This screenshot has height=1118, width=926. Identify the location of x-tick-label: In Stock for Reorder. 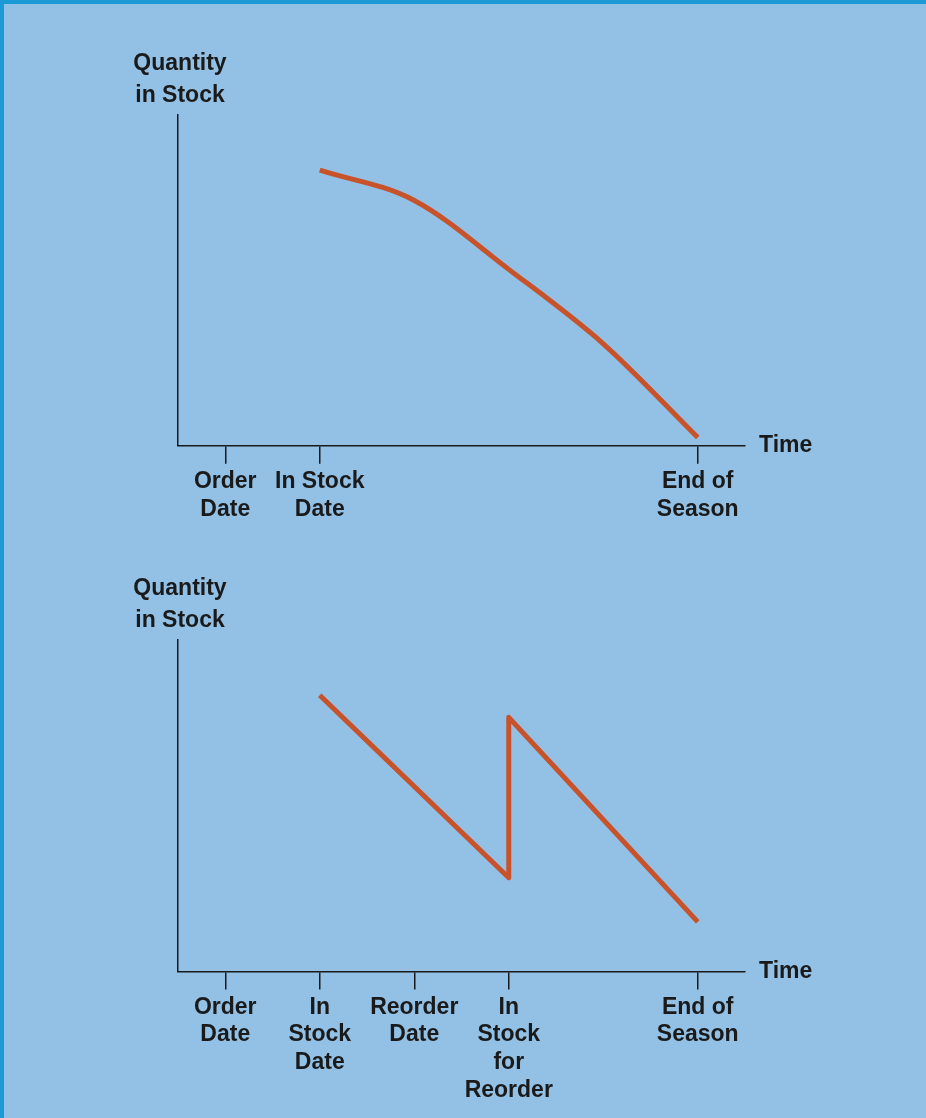
(508, 1047).